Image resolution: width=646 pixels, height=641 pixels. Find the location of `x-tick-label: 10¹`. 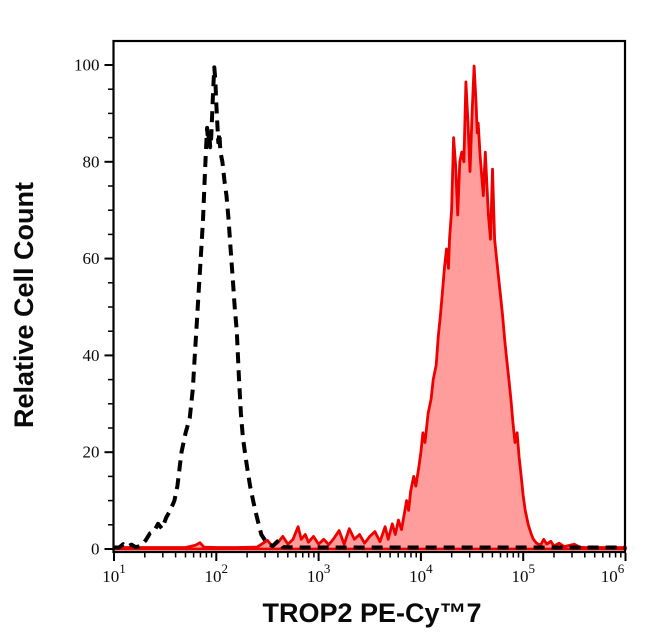

x-tick-label: 10¹ is located at coordinates (114, 573).